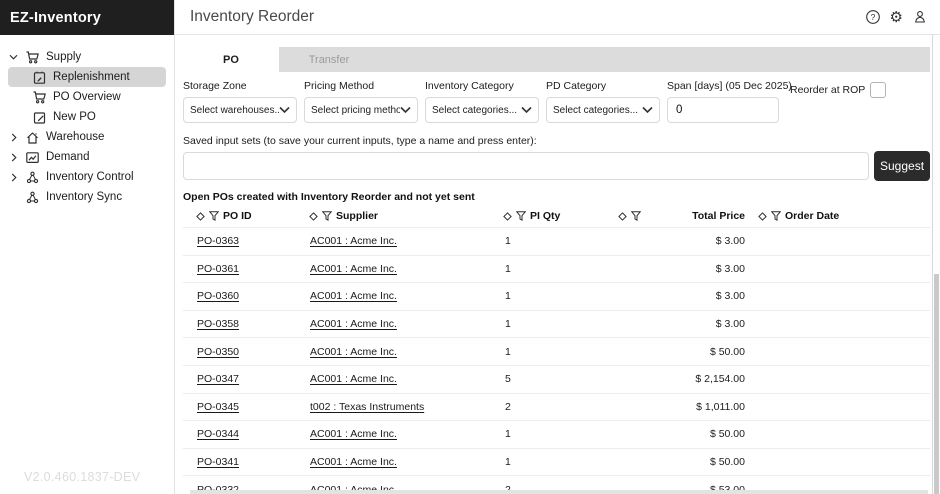 The width and height of the screenshot is (940, 494). What do you see at coordinates (556, 242) in the screenshot?
I see `table-row: PO-0363 AC001 : Acme Inc. 1 $ 3.00` at bounding box center [556, 242].